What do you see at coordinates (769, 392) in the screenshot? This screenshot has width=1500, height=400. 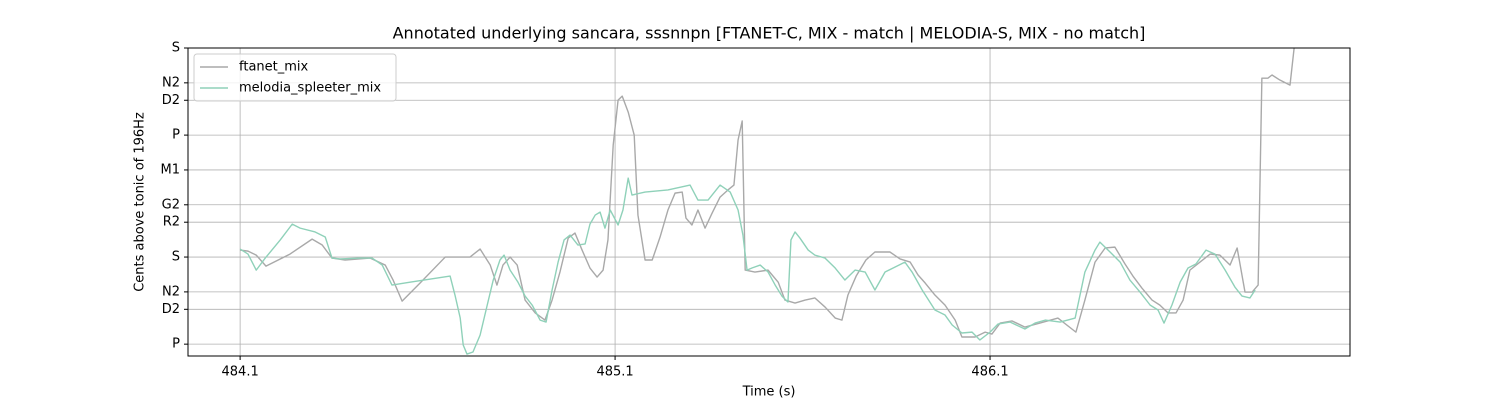 I see `x-axis-label: Time (s)` at bounding box center [769, 392].